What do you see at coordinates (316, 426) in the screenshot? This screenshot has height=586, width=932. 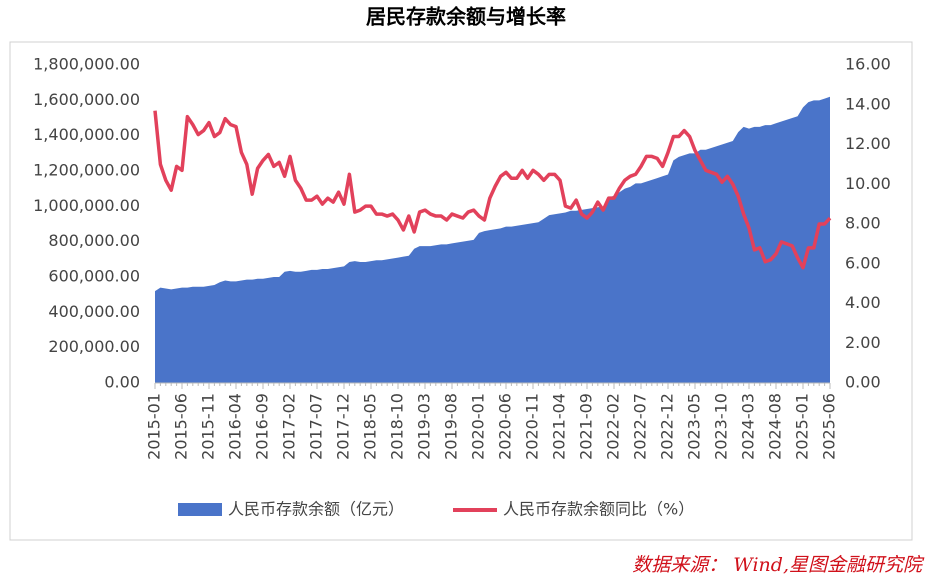 I see `x-tick-label: 2017-07` at bounding box center [316, 426].